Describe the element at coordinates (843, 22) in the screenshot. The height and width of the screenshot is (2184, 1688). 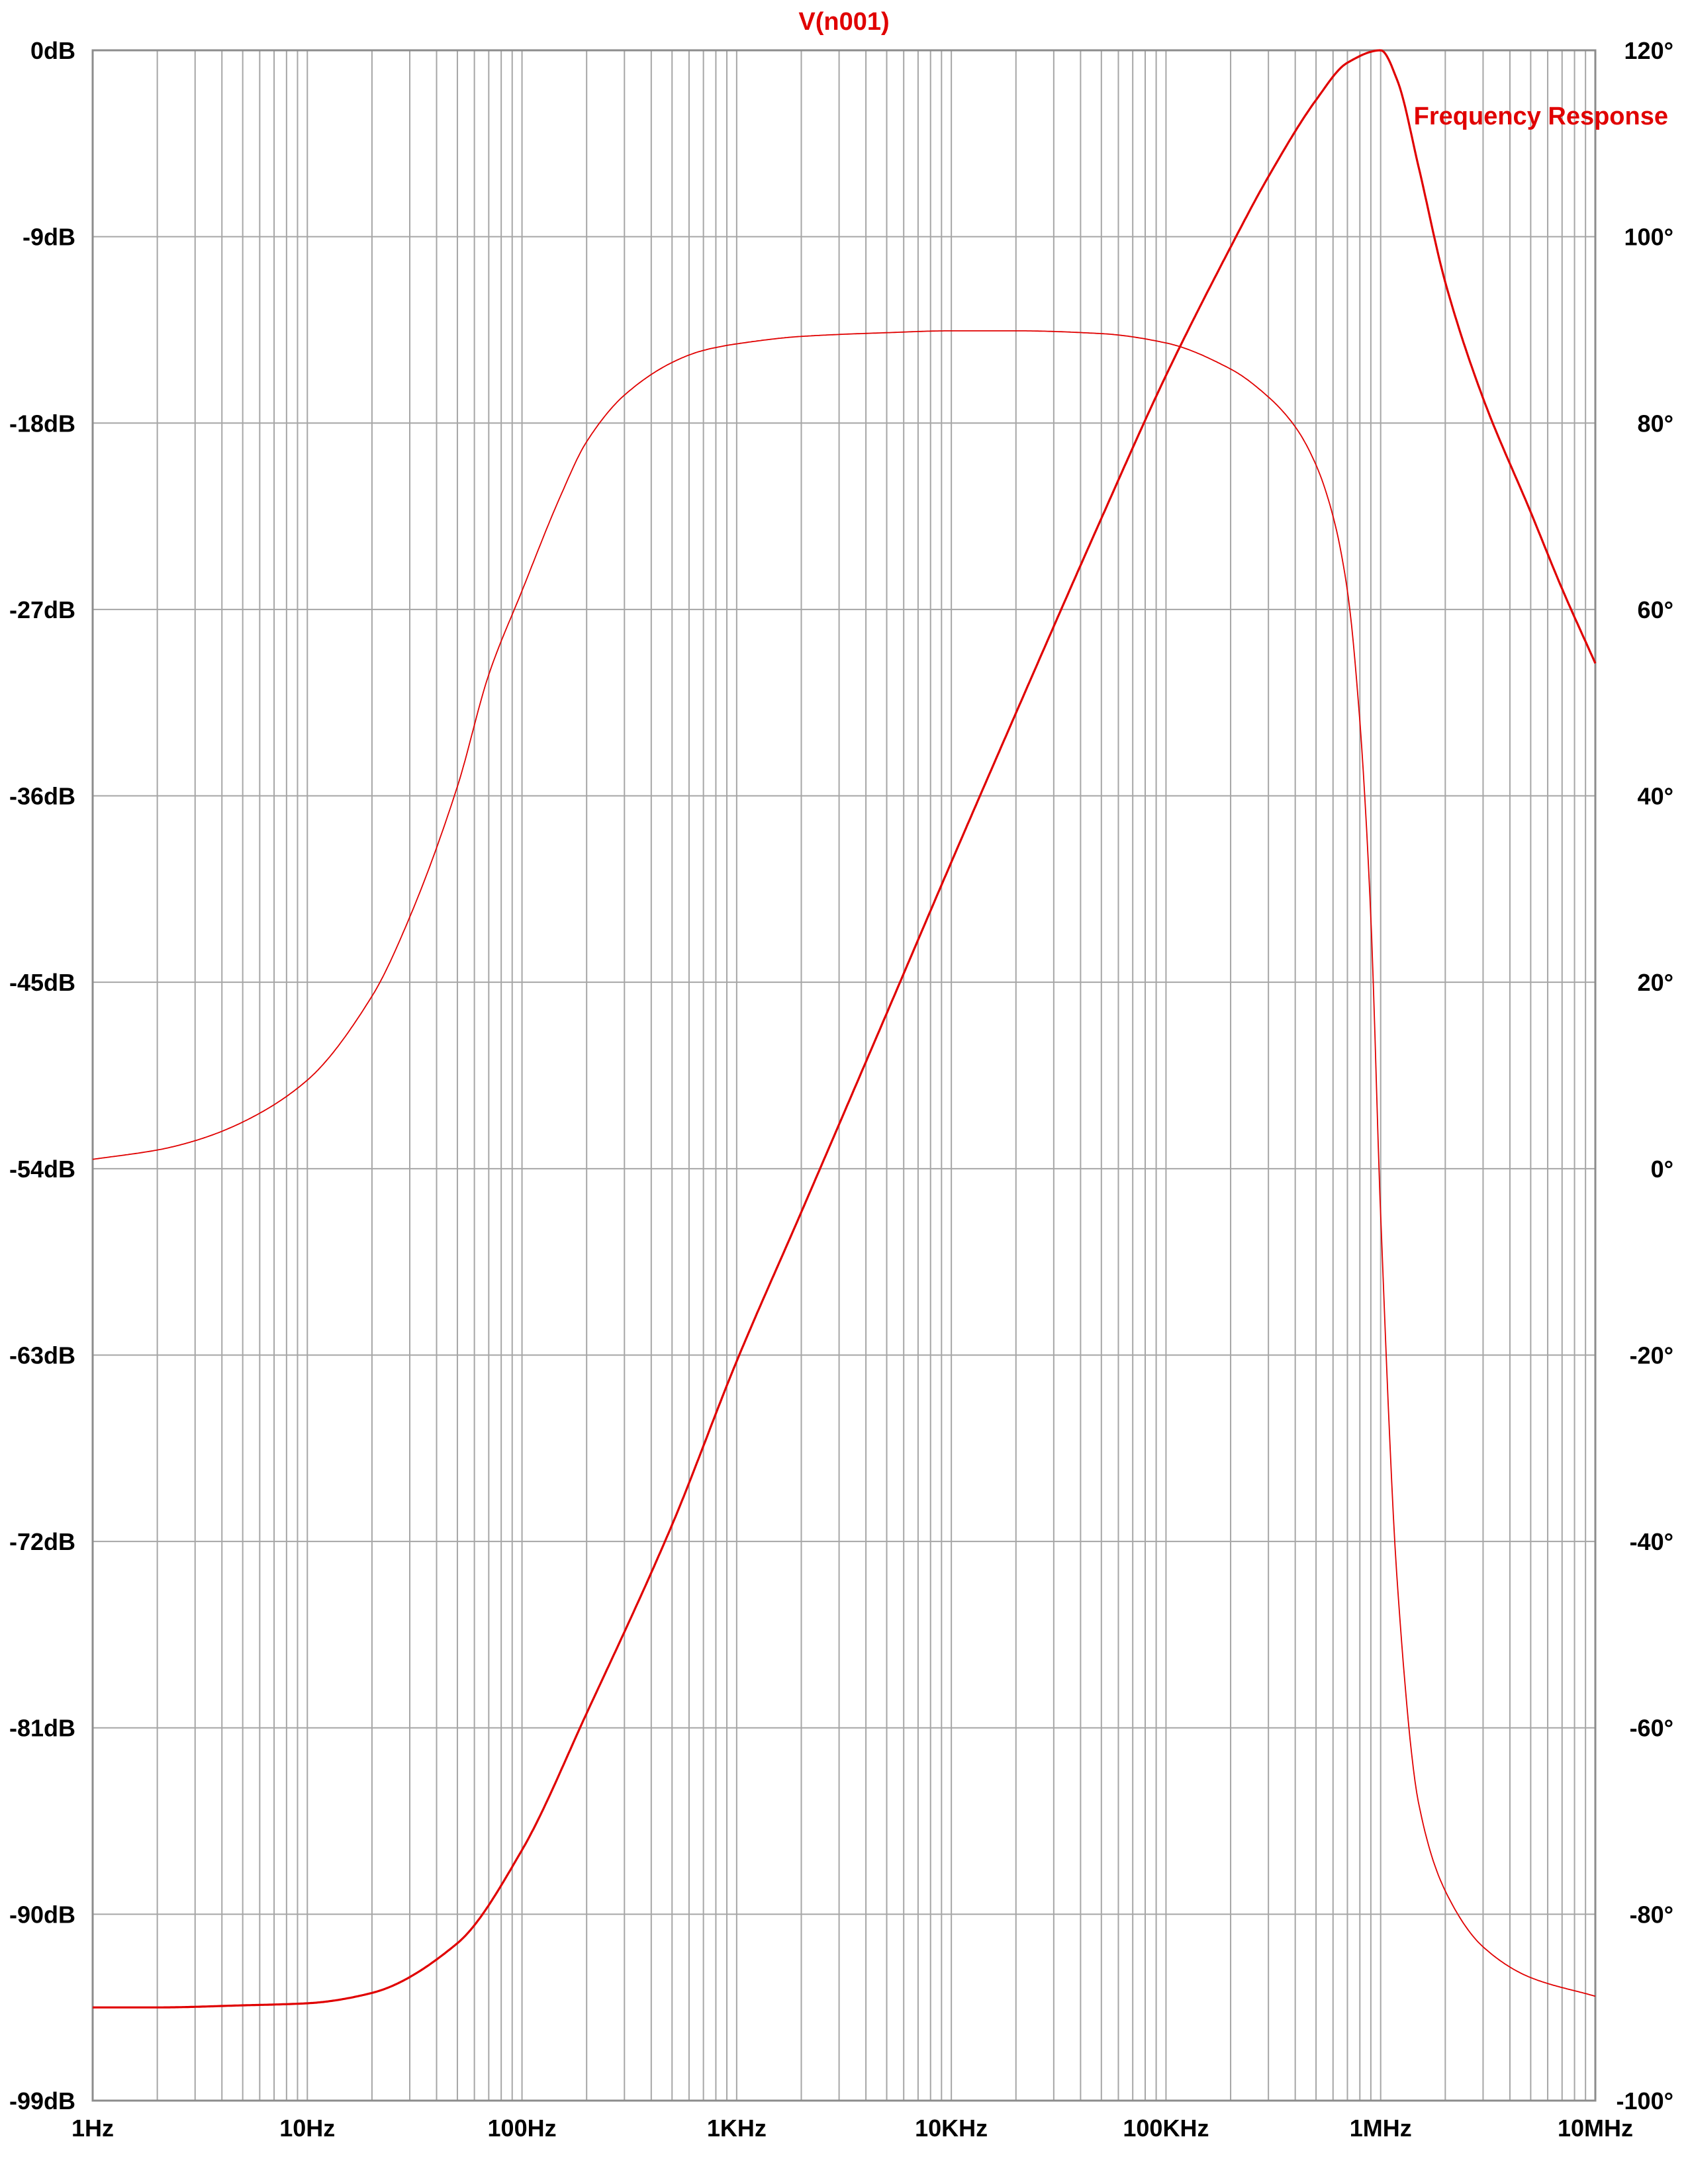
I see `chart-title: V(n001)` at that location.